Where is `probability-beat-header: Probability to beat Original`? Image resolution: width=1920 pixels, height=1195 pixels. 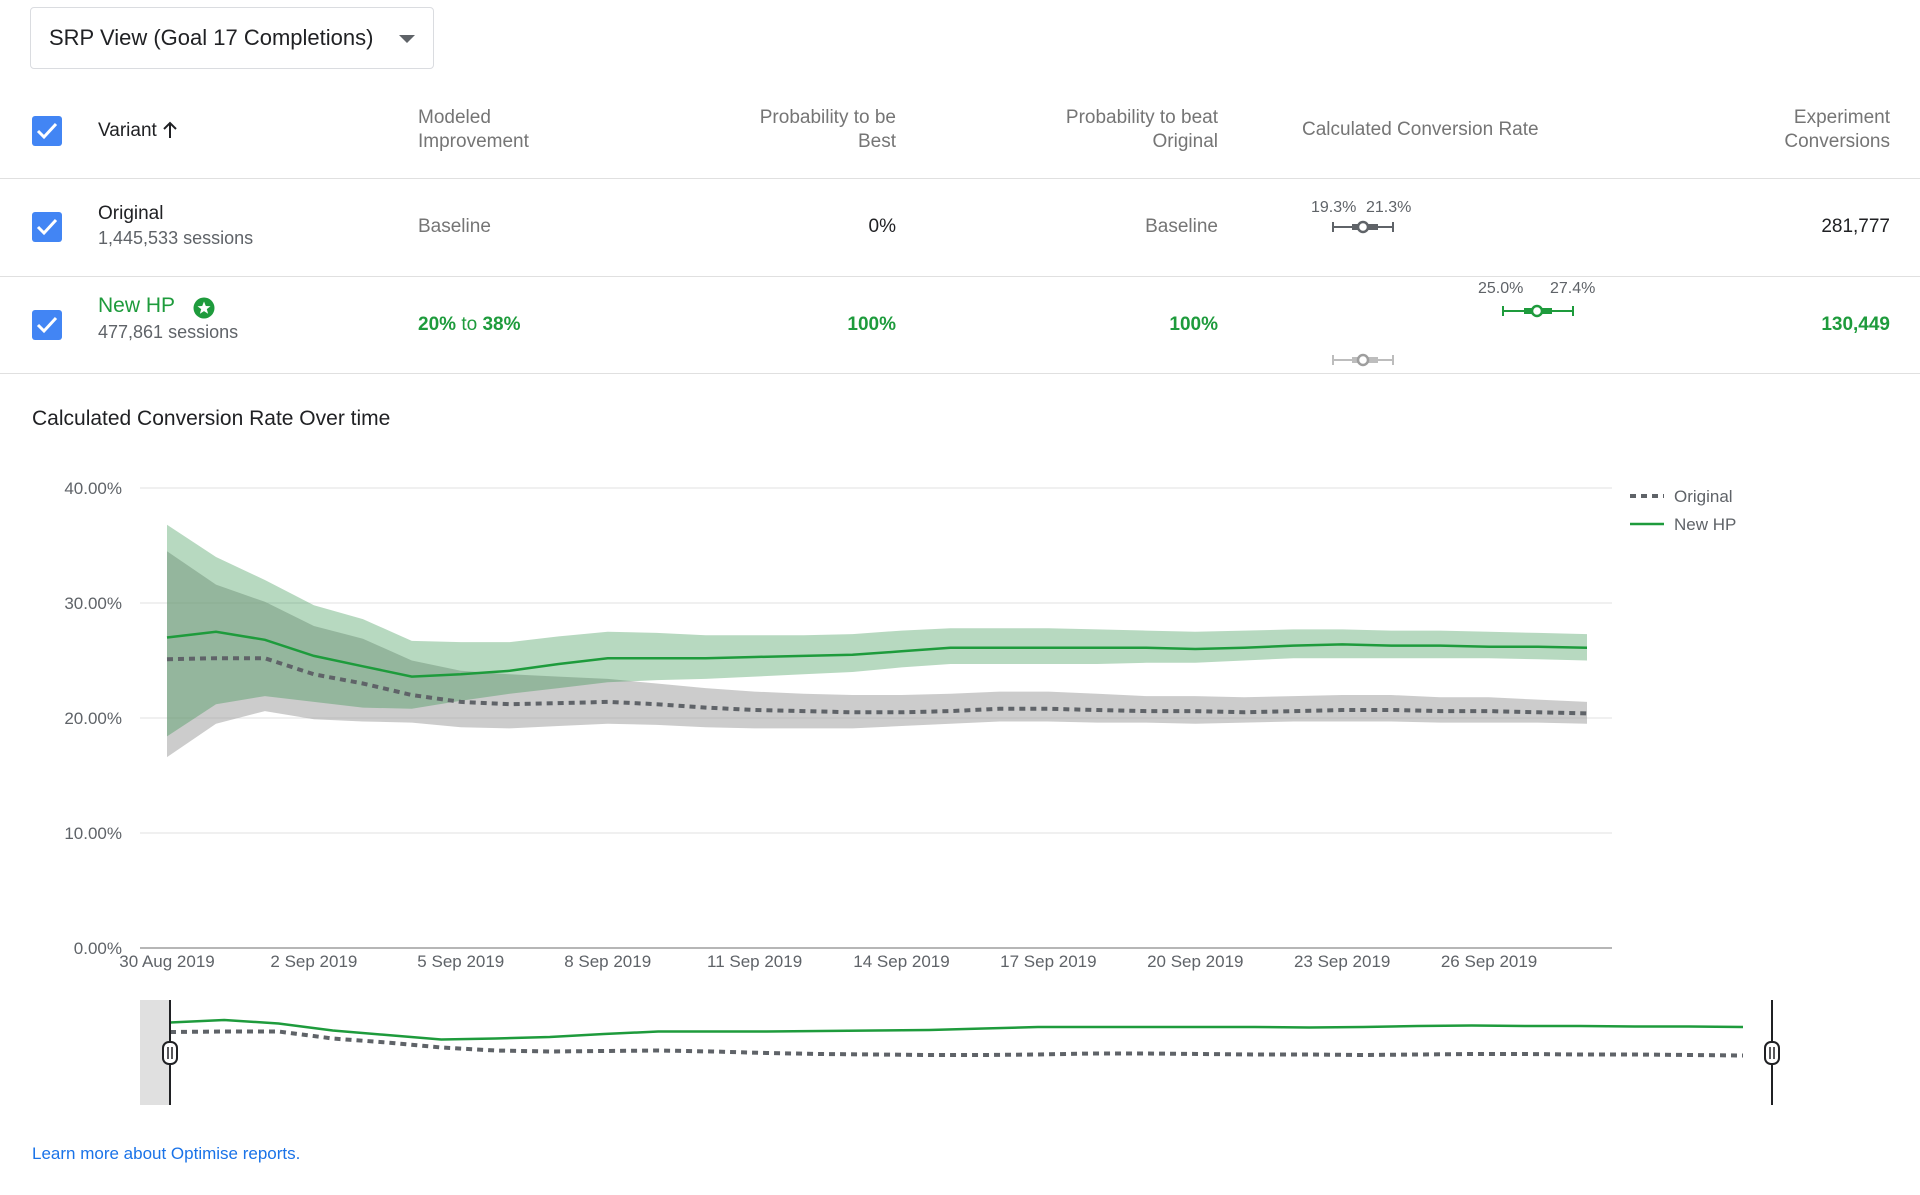
probability-beat-header: Probability to beat Original is located at coordinates (1109, 130).